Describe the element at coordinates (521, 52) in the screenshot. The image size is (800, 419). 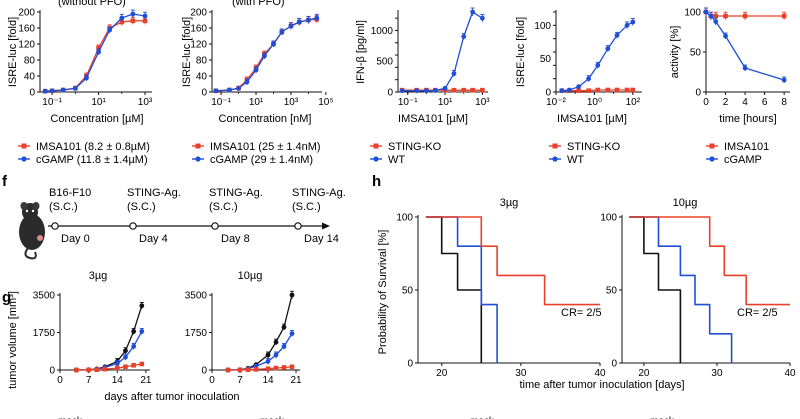
I see `panel-4-ylabel: ISRE-luc [fold]` at that location.